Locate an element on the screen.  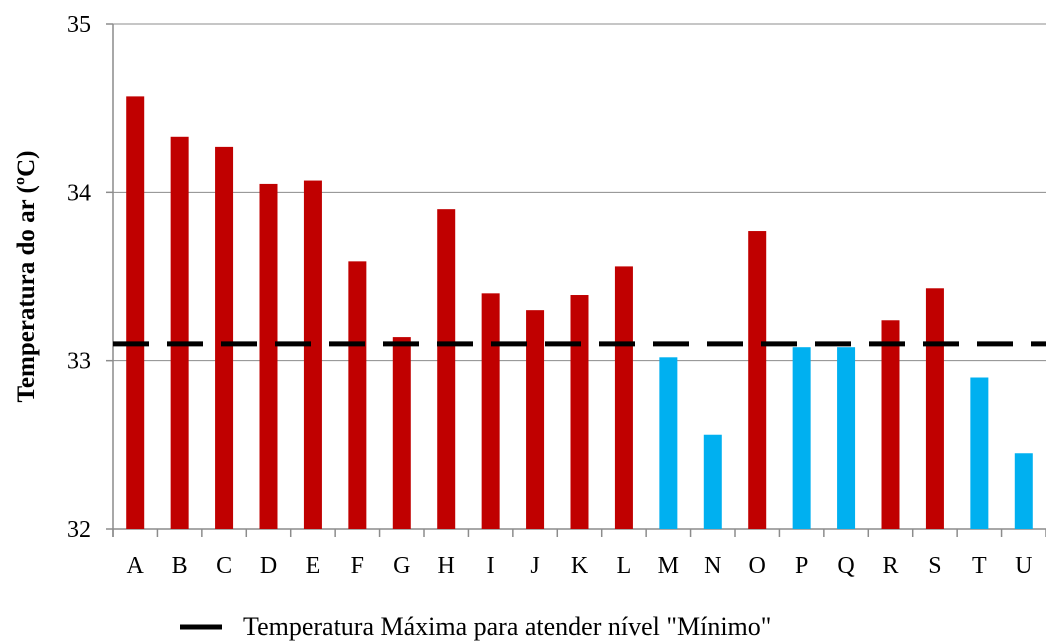
x-tick-label-H: H is located at coordinates (446, 566).